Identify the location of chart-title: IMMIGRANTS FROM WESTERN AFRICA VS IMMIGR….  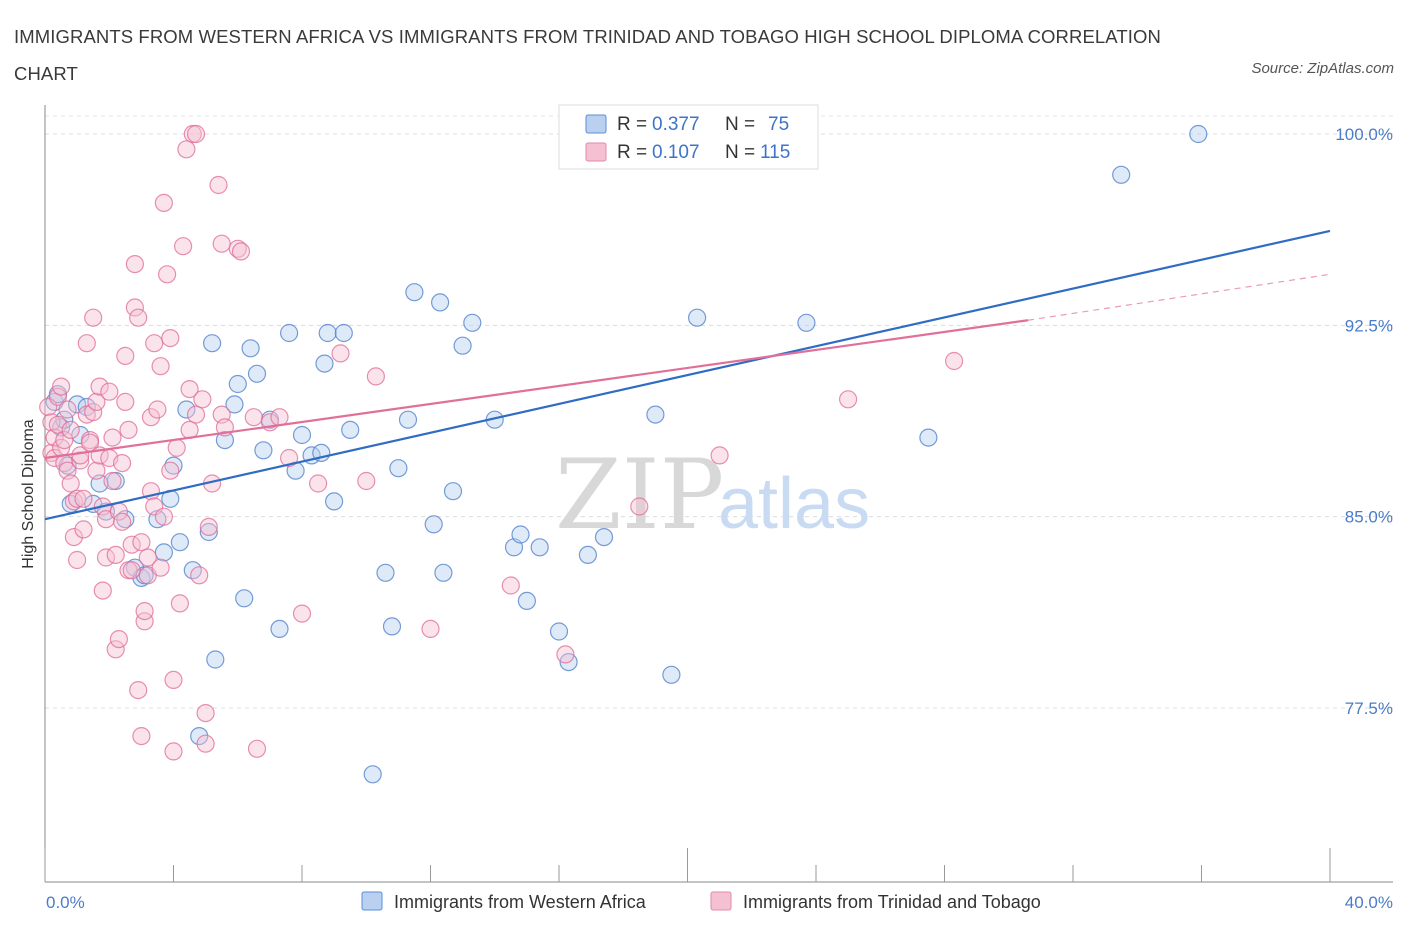
(587, 55).